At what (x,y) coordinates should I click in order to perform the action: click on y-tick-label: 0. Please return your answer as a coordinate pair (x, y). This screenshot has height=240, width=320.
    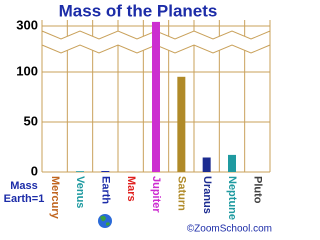
    Looking at the image, I should click on (34, 170).